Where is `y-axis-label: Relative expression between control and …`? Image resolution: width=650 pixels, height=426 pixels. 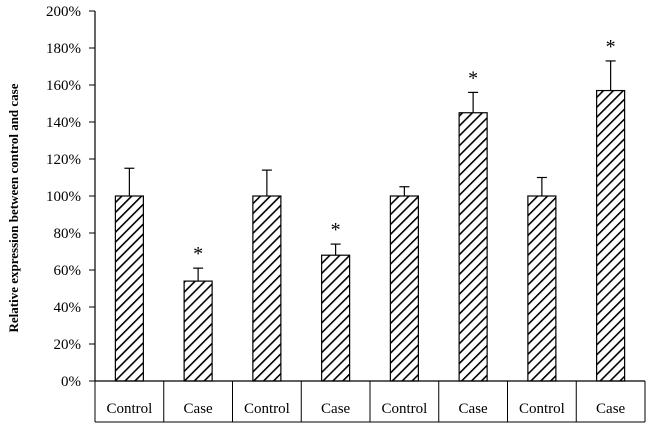
y-axis-label: Relative expression between control and … is located at coordinates (13, 207).